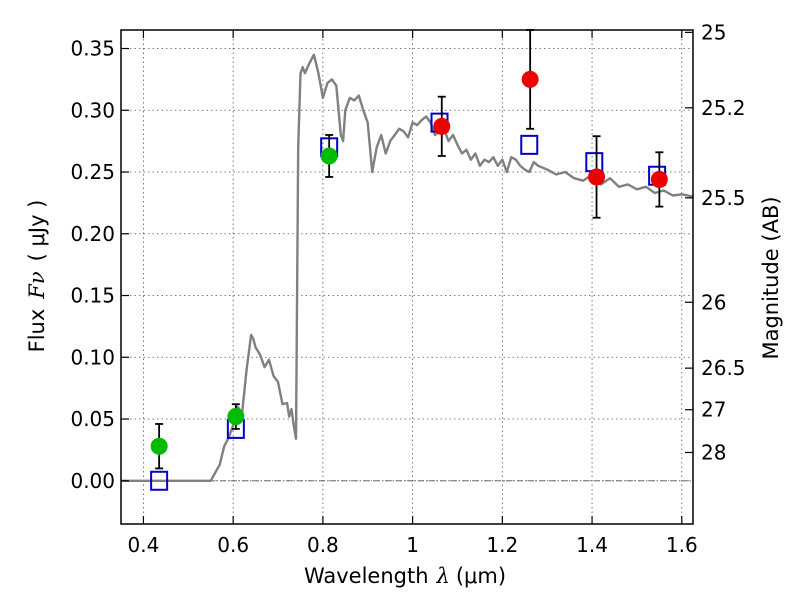 The image size is (800, 600). I want to click on x-tick-label: 0.8, so click(323, 545).